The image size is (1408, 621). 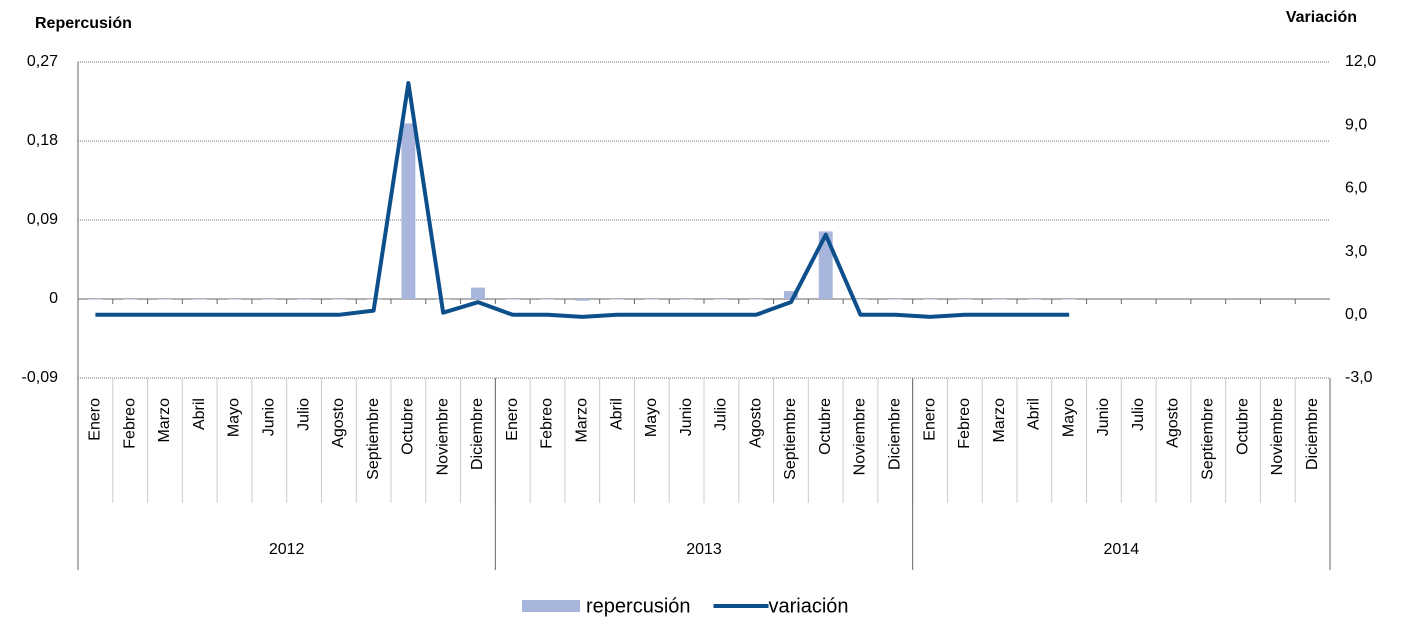 I want to click on y2-tick-label: 6,0, so click(x=1356, y=188).